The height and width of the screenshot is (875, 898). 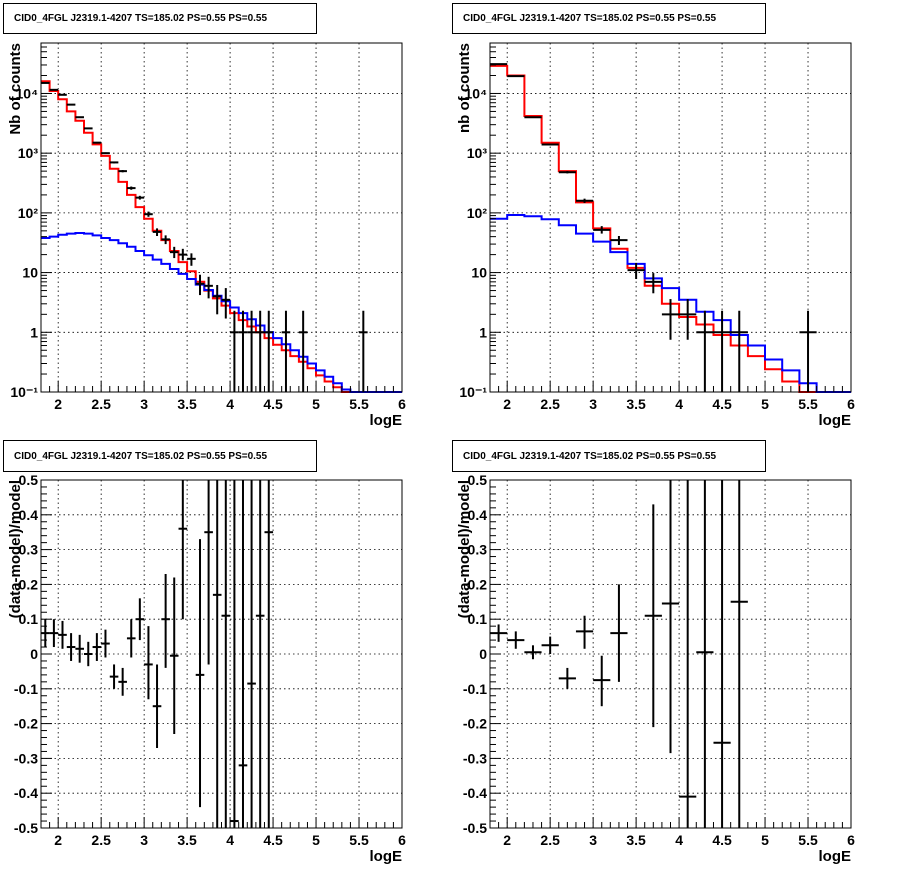 I want to click on y-tick-label: 10³, so click(x=28, y=153).